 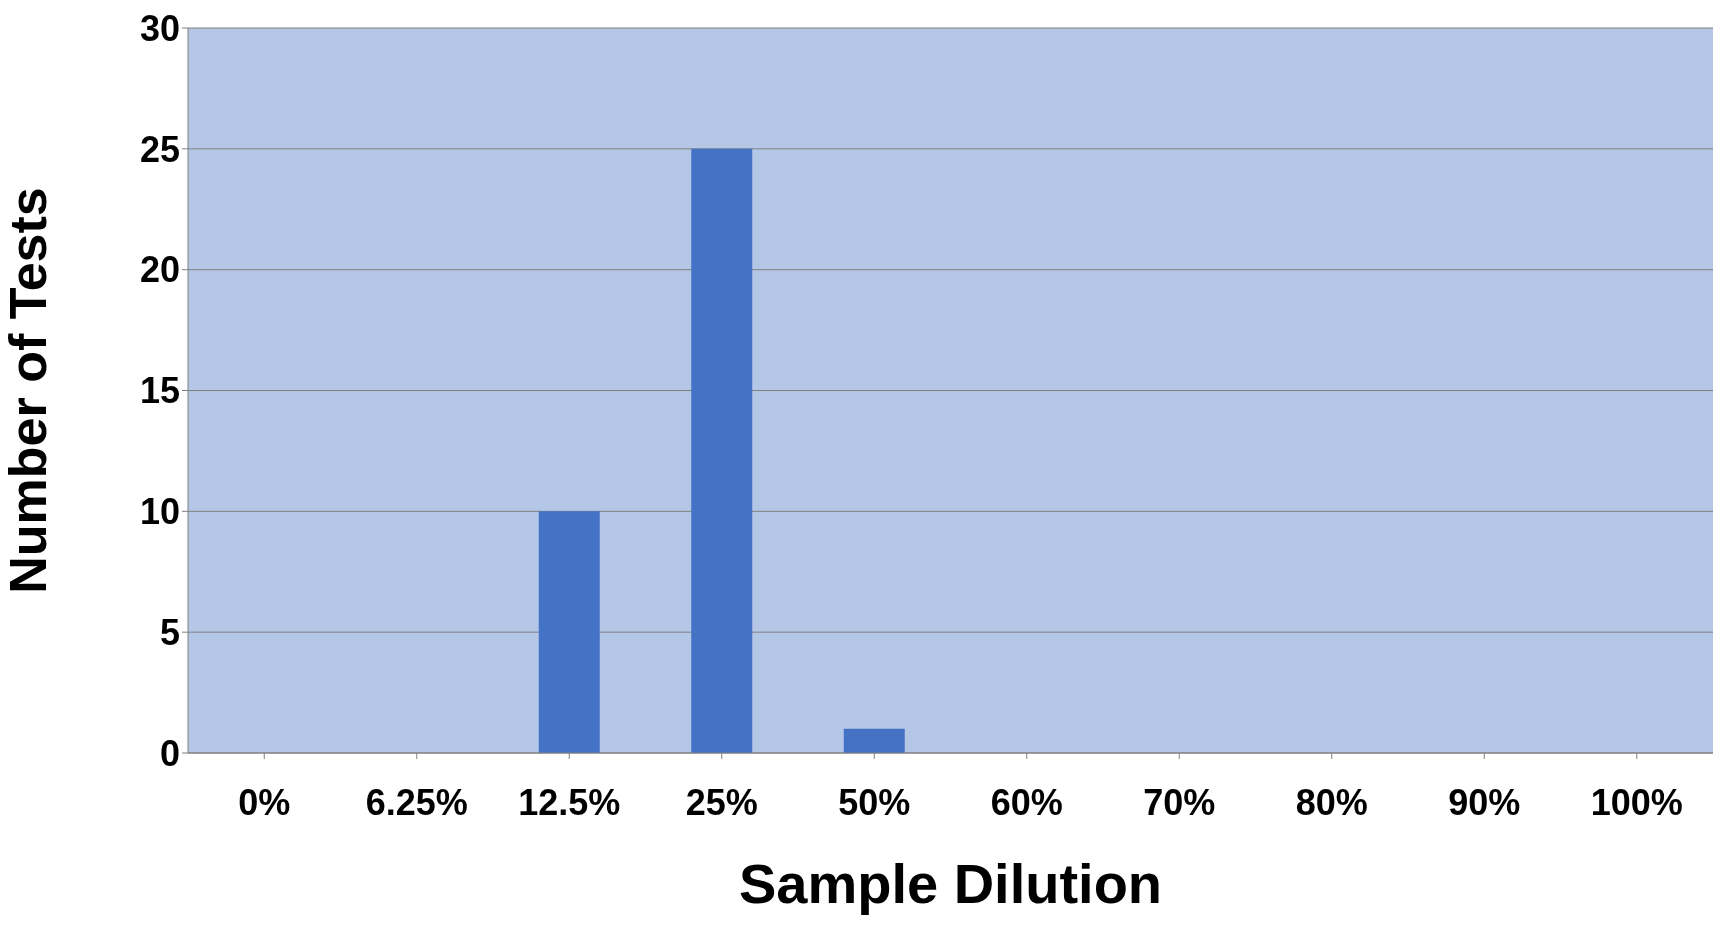 What do you see at coordinates (1179, 802) in the screenshot?
I see `x-tick-label: 70%` at bounding box center [1179, 802].